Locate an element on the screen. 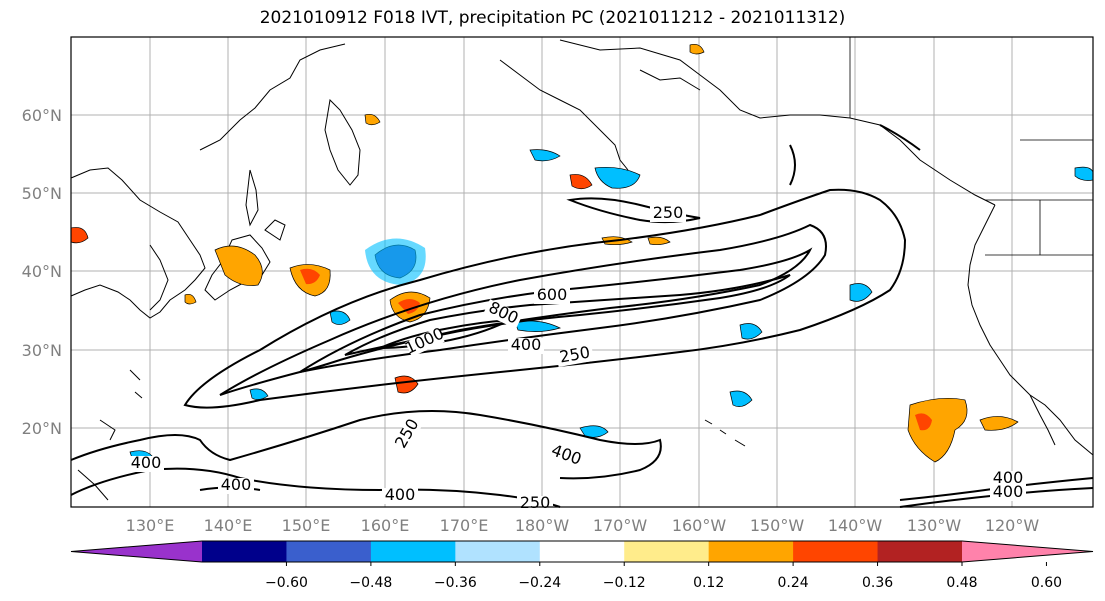  colorbar-tick-label: −0.24 is located at coordinates (539, 583).